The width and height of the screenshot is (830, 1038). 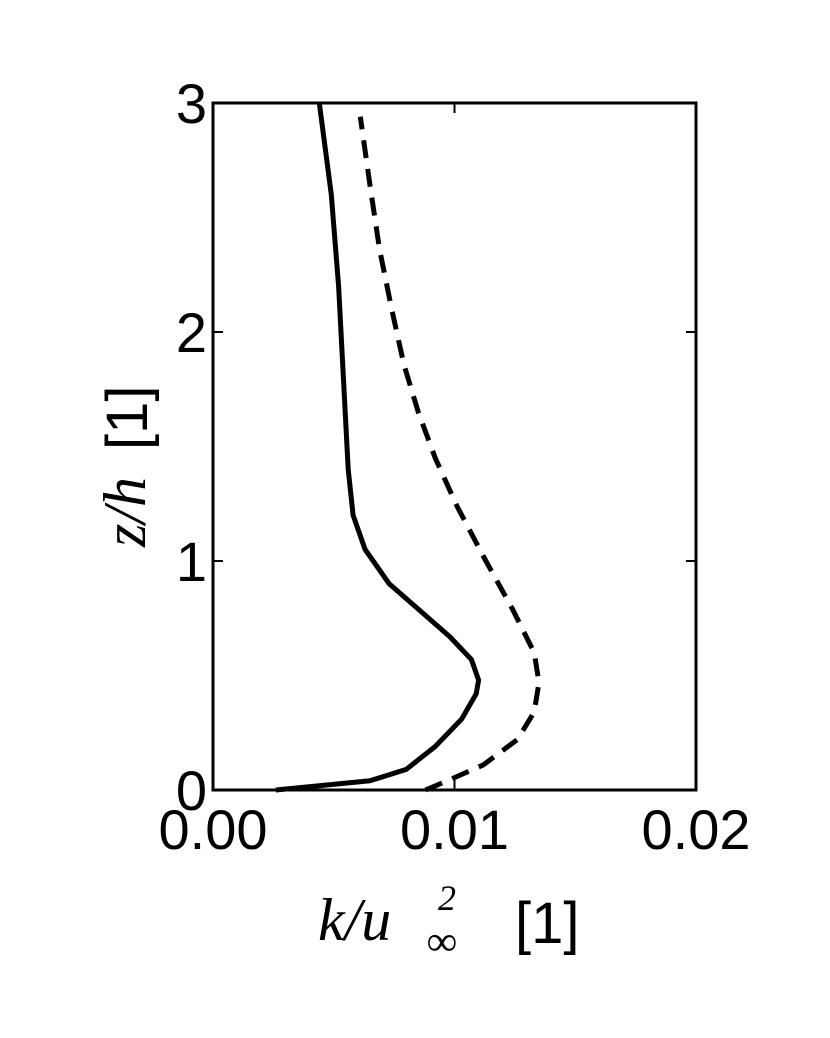 I want to click on y-tick-label-0: 0, so click(x=191, y=790).